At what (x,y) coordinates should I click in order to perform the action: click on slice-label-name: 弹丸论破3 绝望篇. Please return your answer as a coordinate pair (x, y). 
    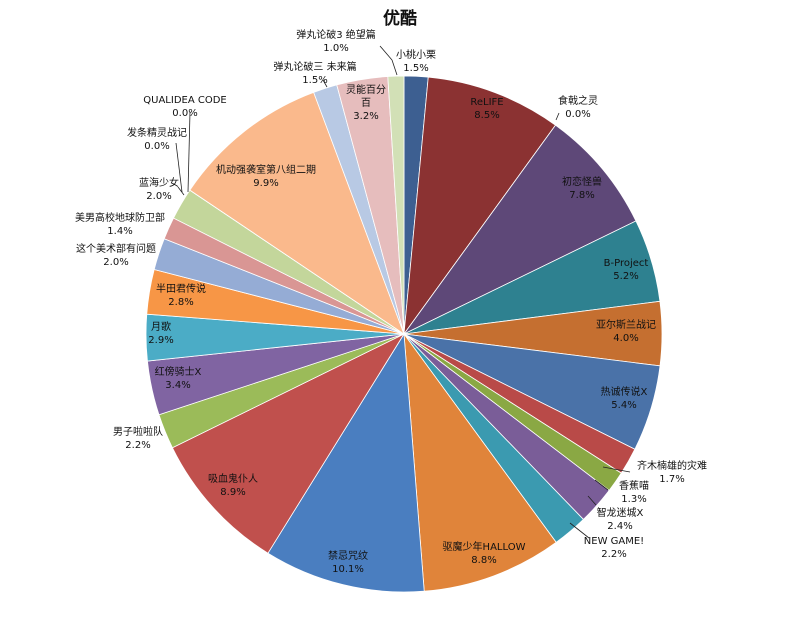
    Looking at the image, I should click on (336, 34).